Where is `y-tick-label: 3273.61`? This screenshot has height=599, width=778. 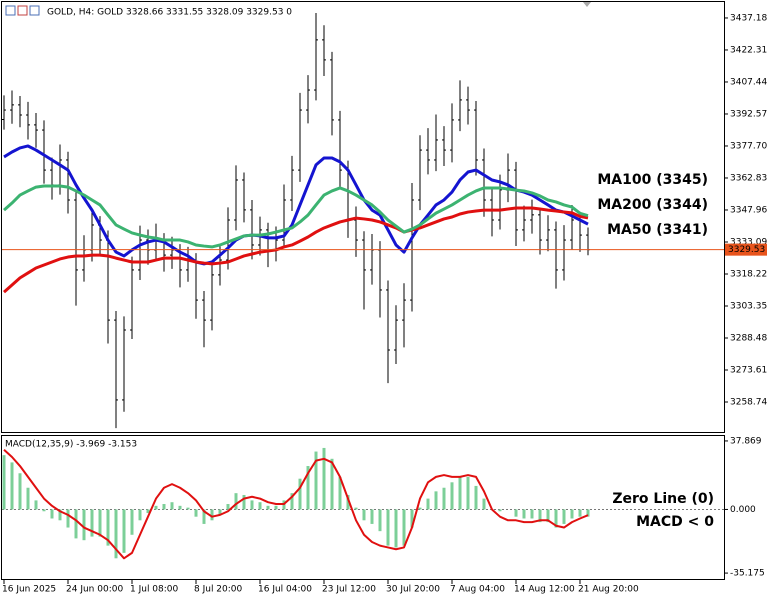 y-tick-label: 3273.61 is located at coordinates (748, 370).